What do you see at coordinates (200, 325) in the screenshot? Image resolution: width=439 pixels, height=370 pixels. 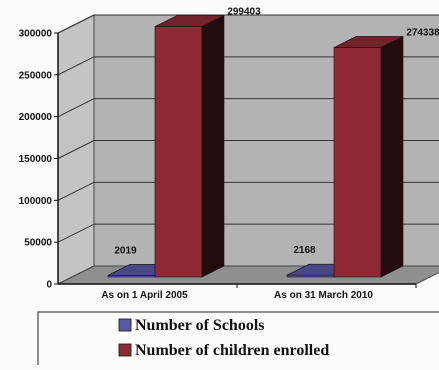 I see `legend-label: Number of Schools` at bounding box center [200, 325].